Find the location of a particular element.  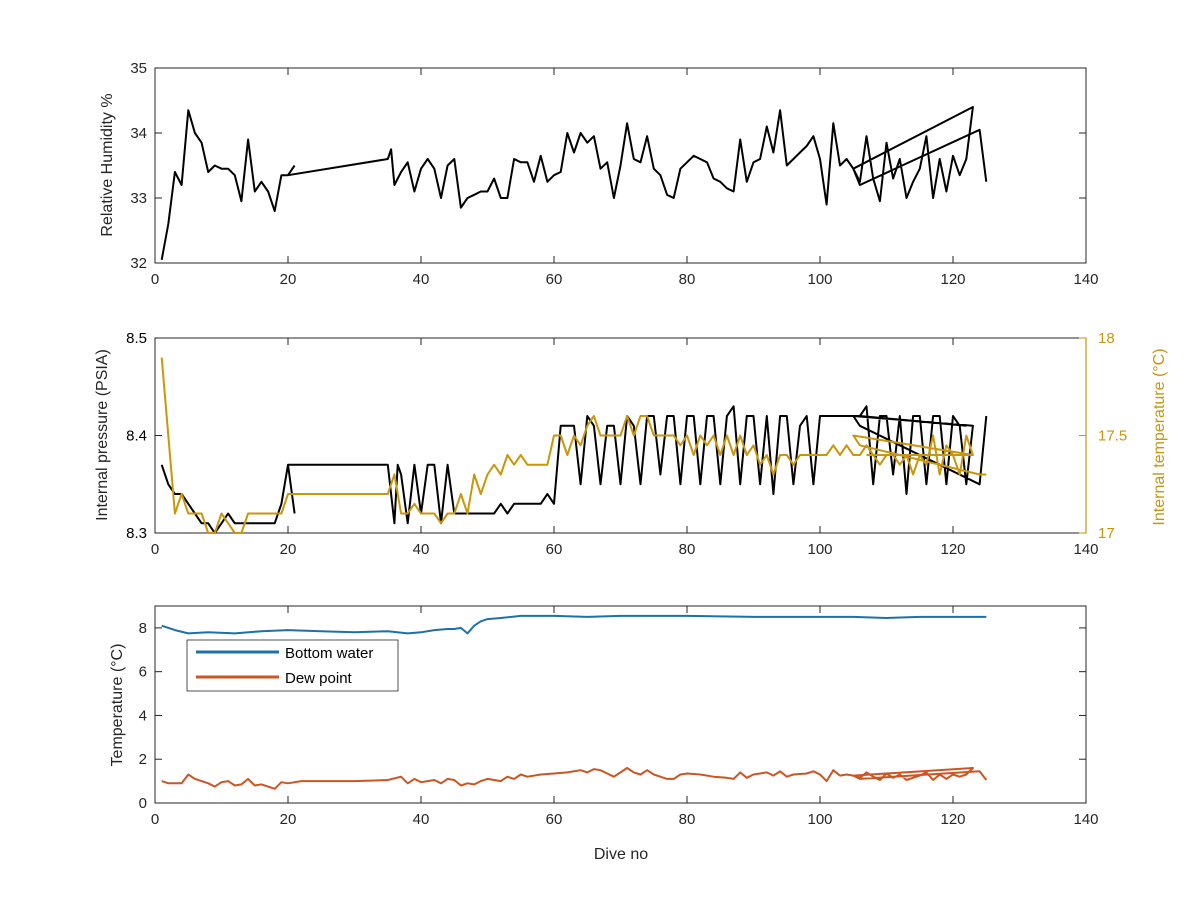

y-tick-label: 8 is located at coordinates (143, 628).